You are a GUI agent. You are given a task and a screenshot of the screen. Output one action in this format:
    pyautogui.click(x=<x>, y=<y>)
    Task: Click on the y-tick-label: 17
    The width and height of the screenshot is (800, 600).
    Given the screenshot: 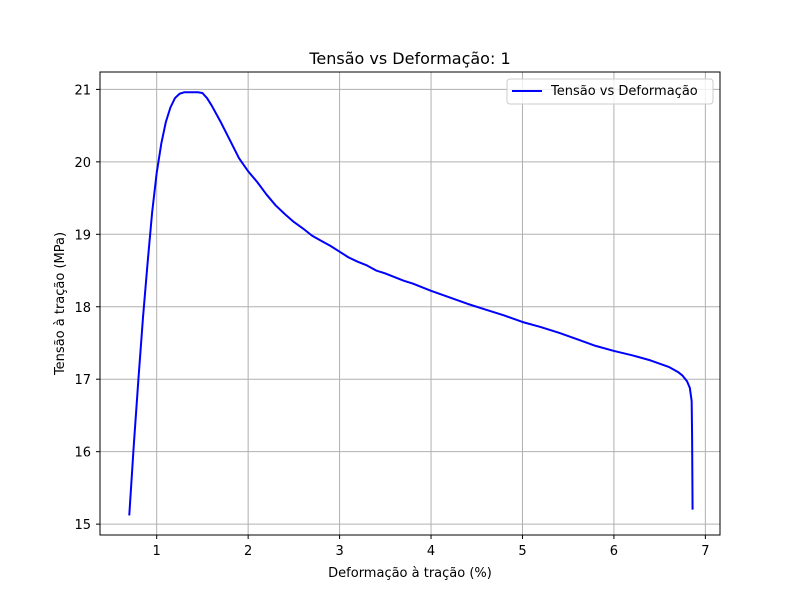 What is the action you would take?
    pyautogui.click(x=82, y=380)
    